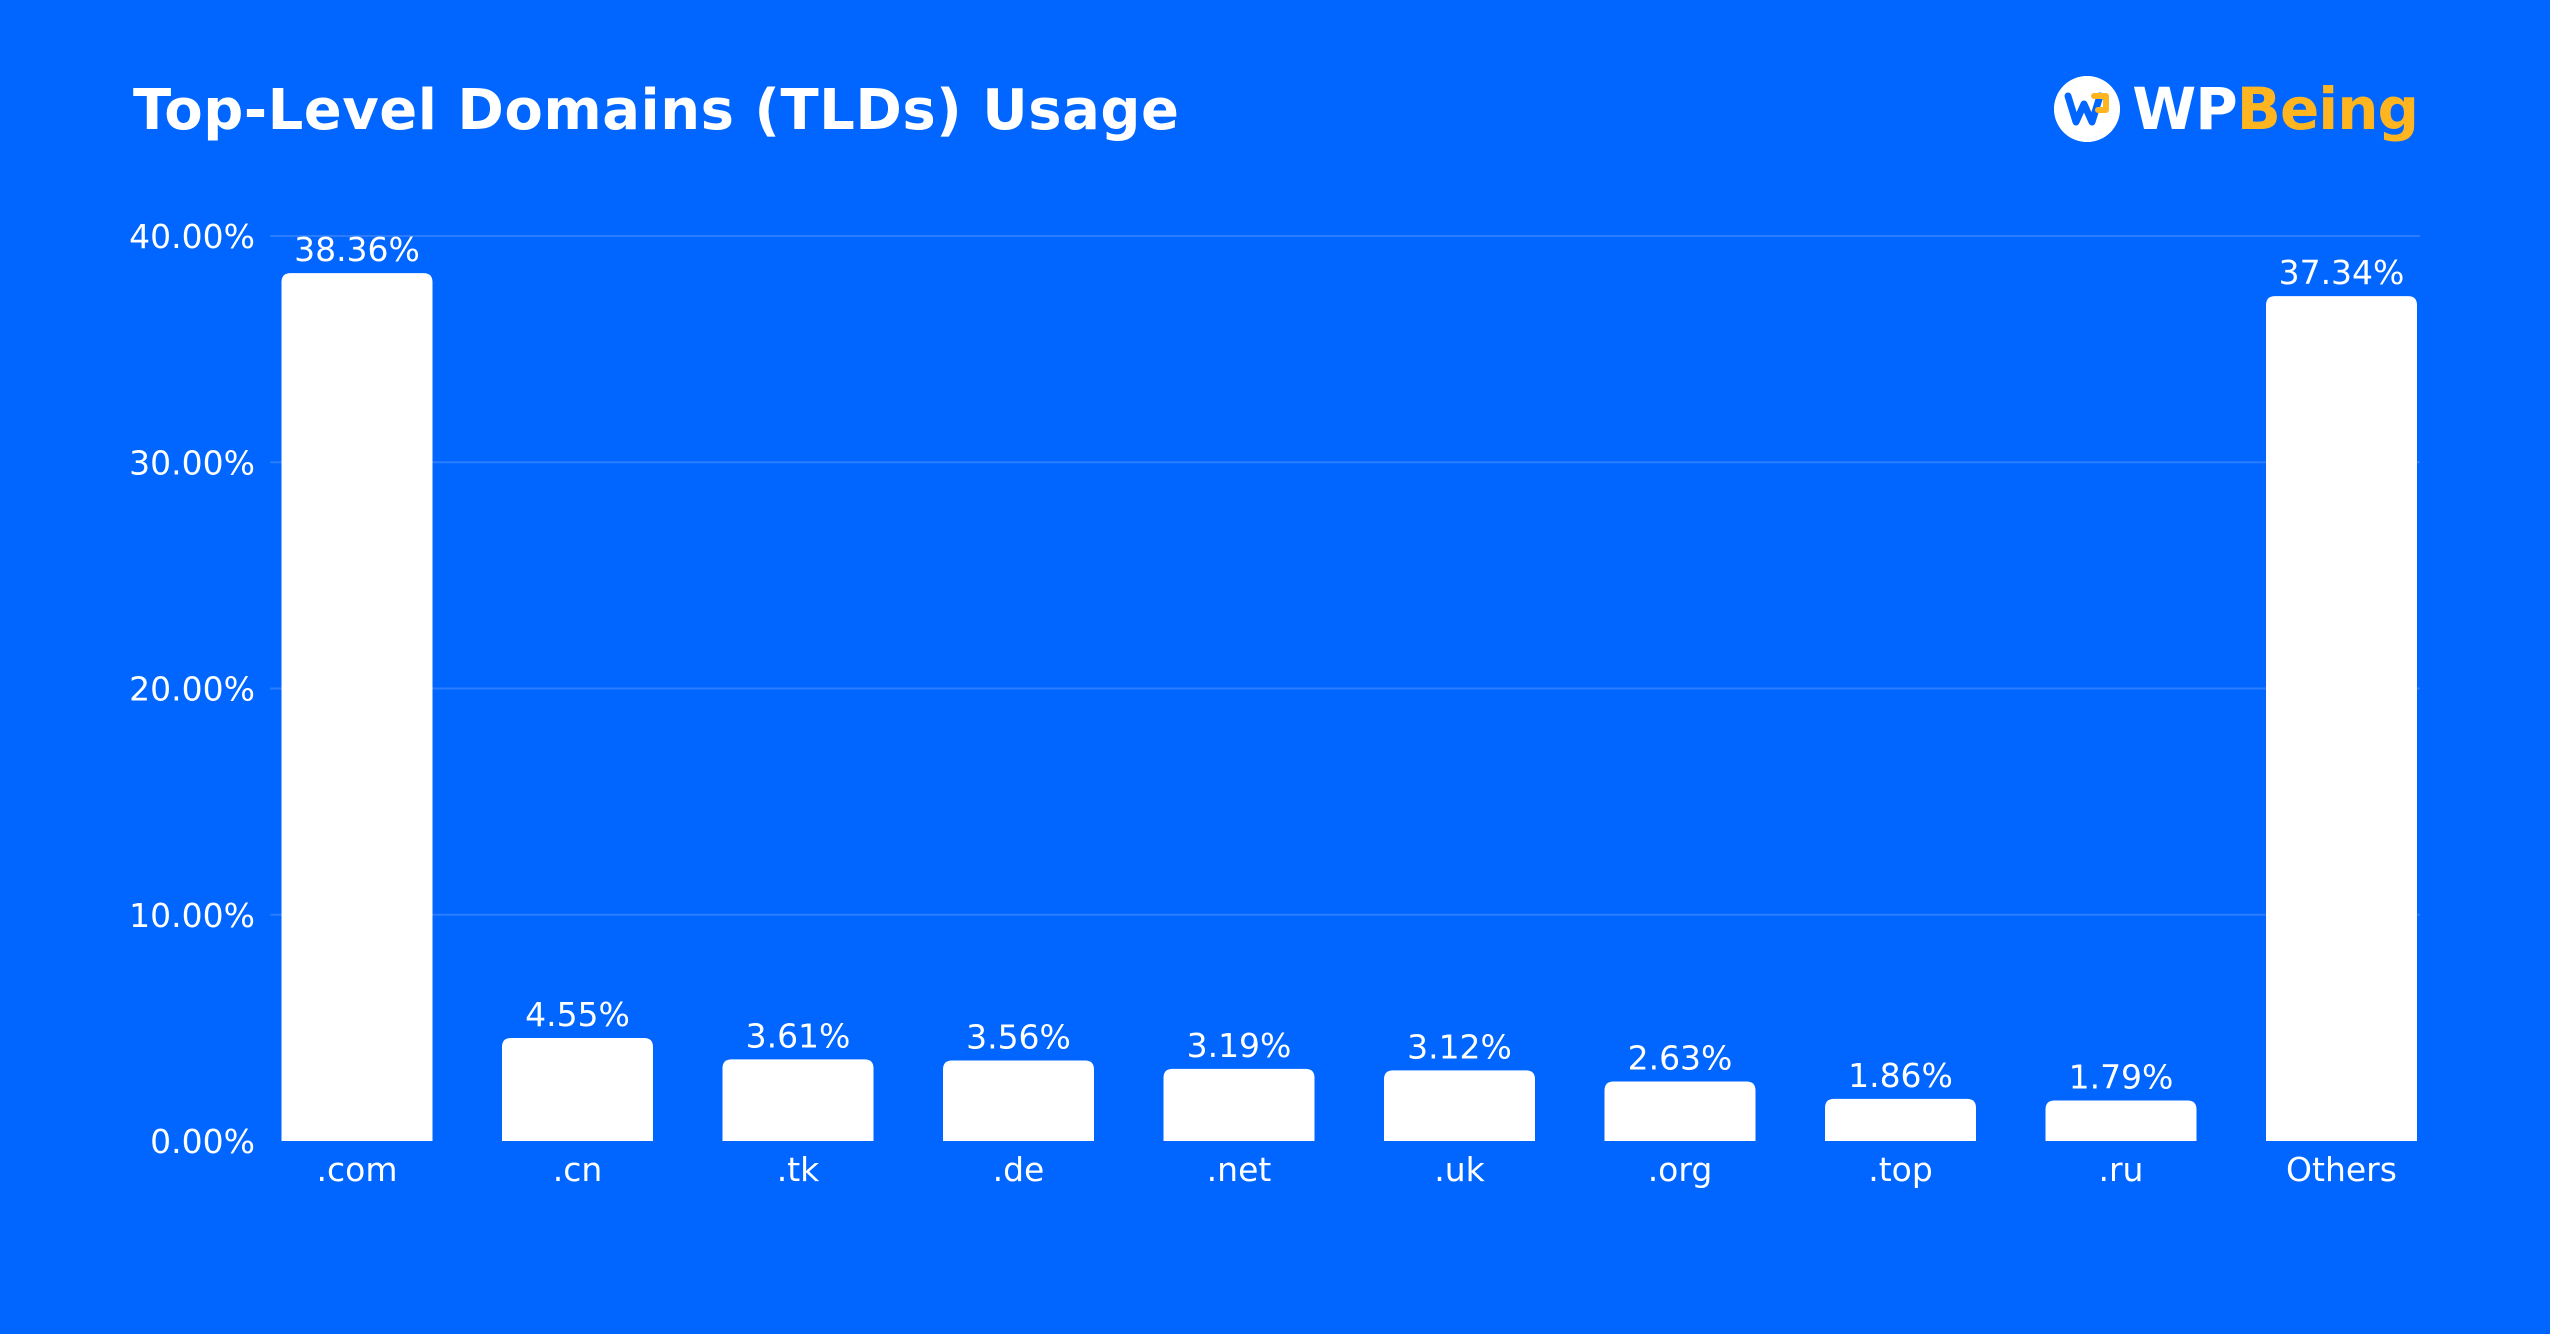 The width and height of the screenshot is (2550, 1334). I want to click on y-tick-label: 40.00%, so click(192, 236).